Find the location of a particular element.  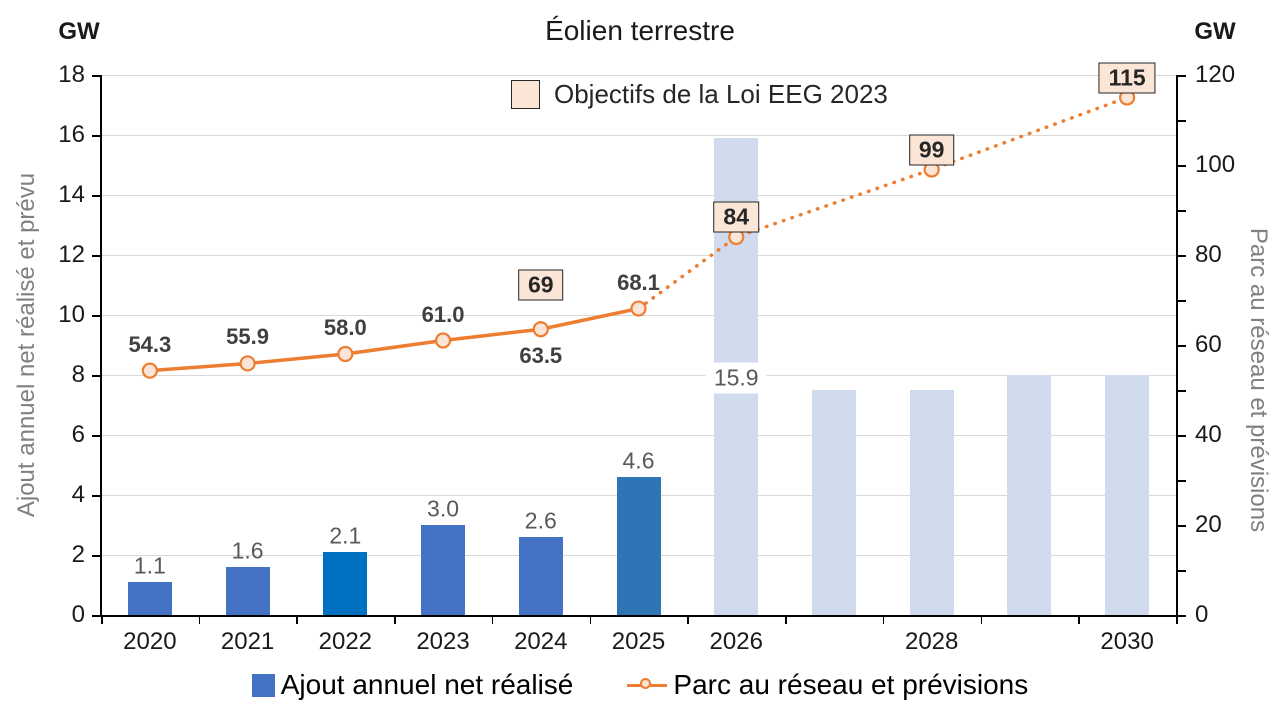

x-tick-label-2028: 2028 is located at coordinates (931, 641).